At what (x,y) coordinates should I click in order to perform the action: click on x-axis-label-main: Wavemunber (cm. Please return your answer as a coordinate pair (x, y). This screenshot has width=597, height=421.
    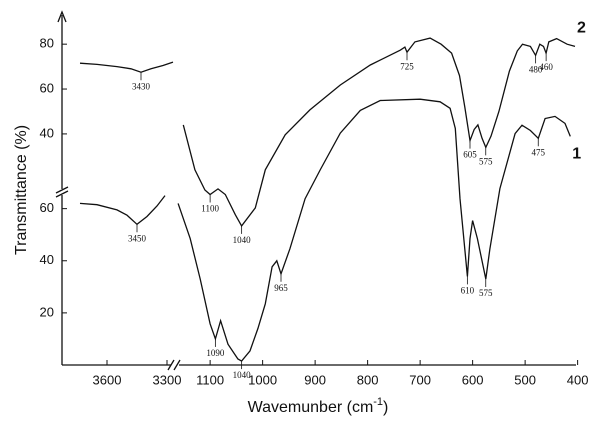
    Looking at the image, I should click on (311, 407).